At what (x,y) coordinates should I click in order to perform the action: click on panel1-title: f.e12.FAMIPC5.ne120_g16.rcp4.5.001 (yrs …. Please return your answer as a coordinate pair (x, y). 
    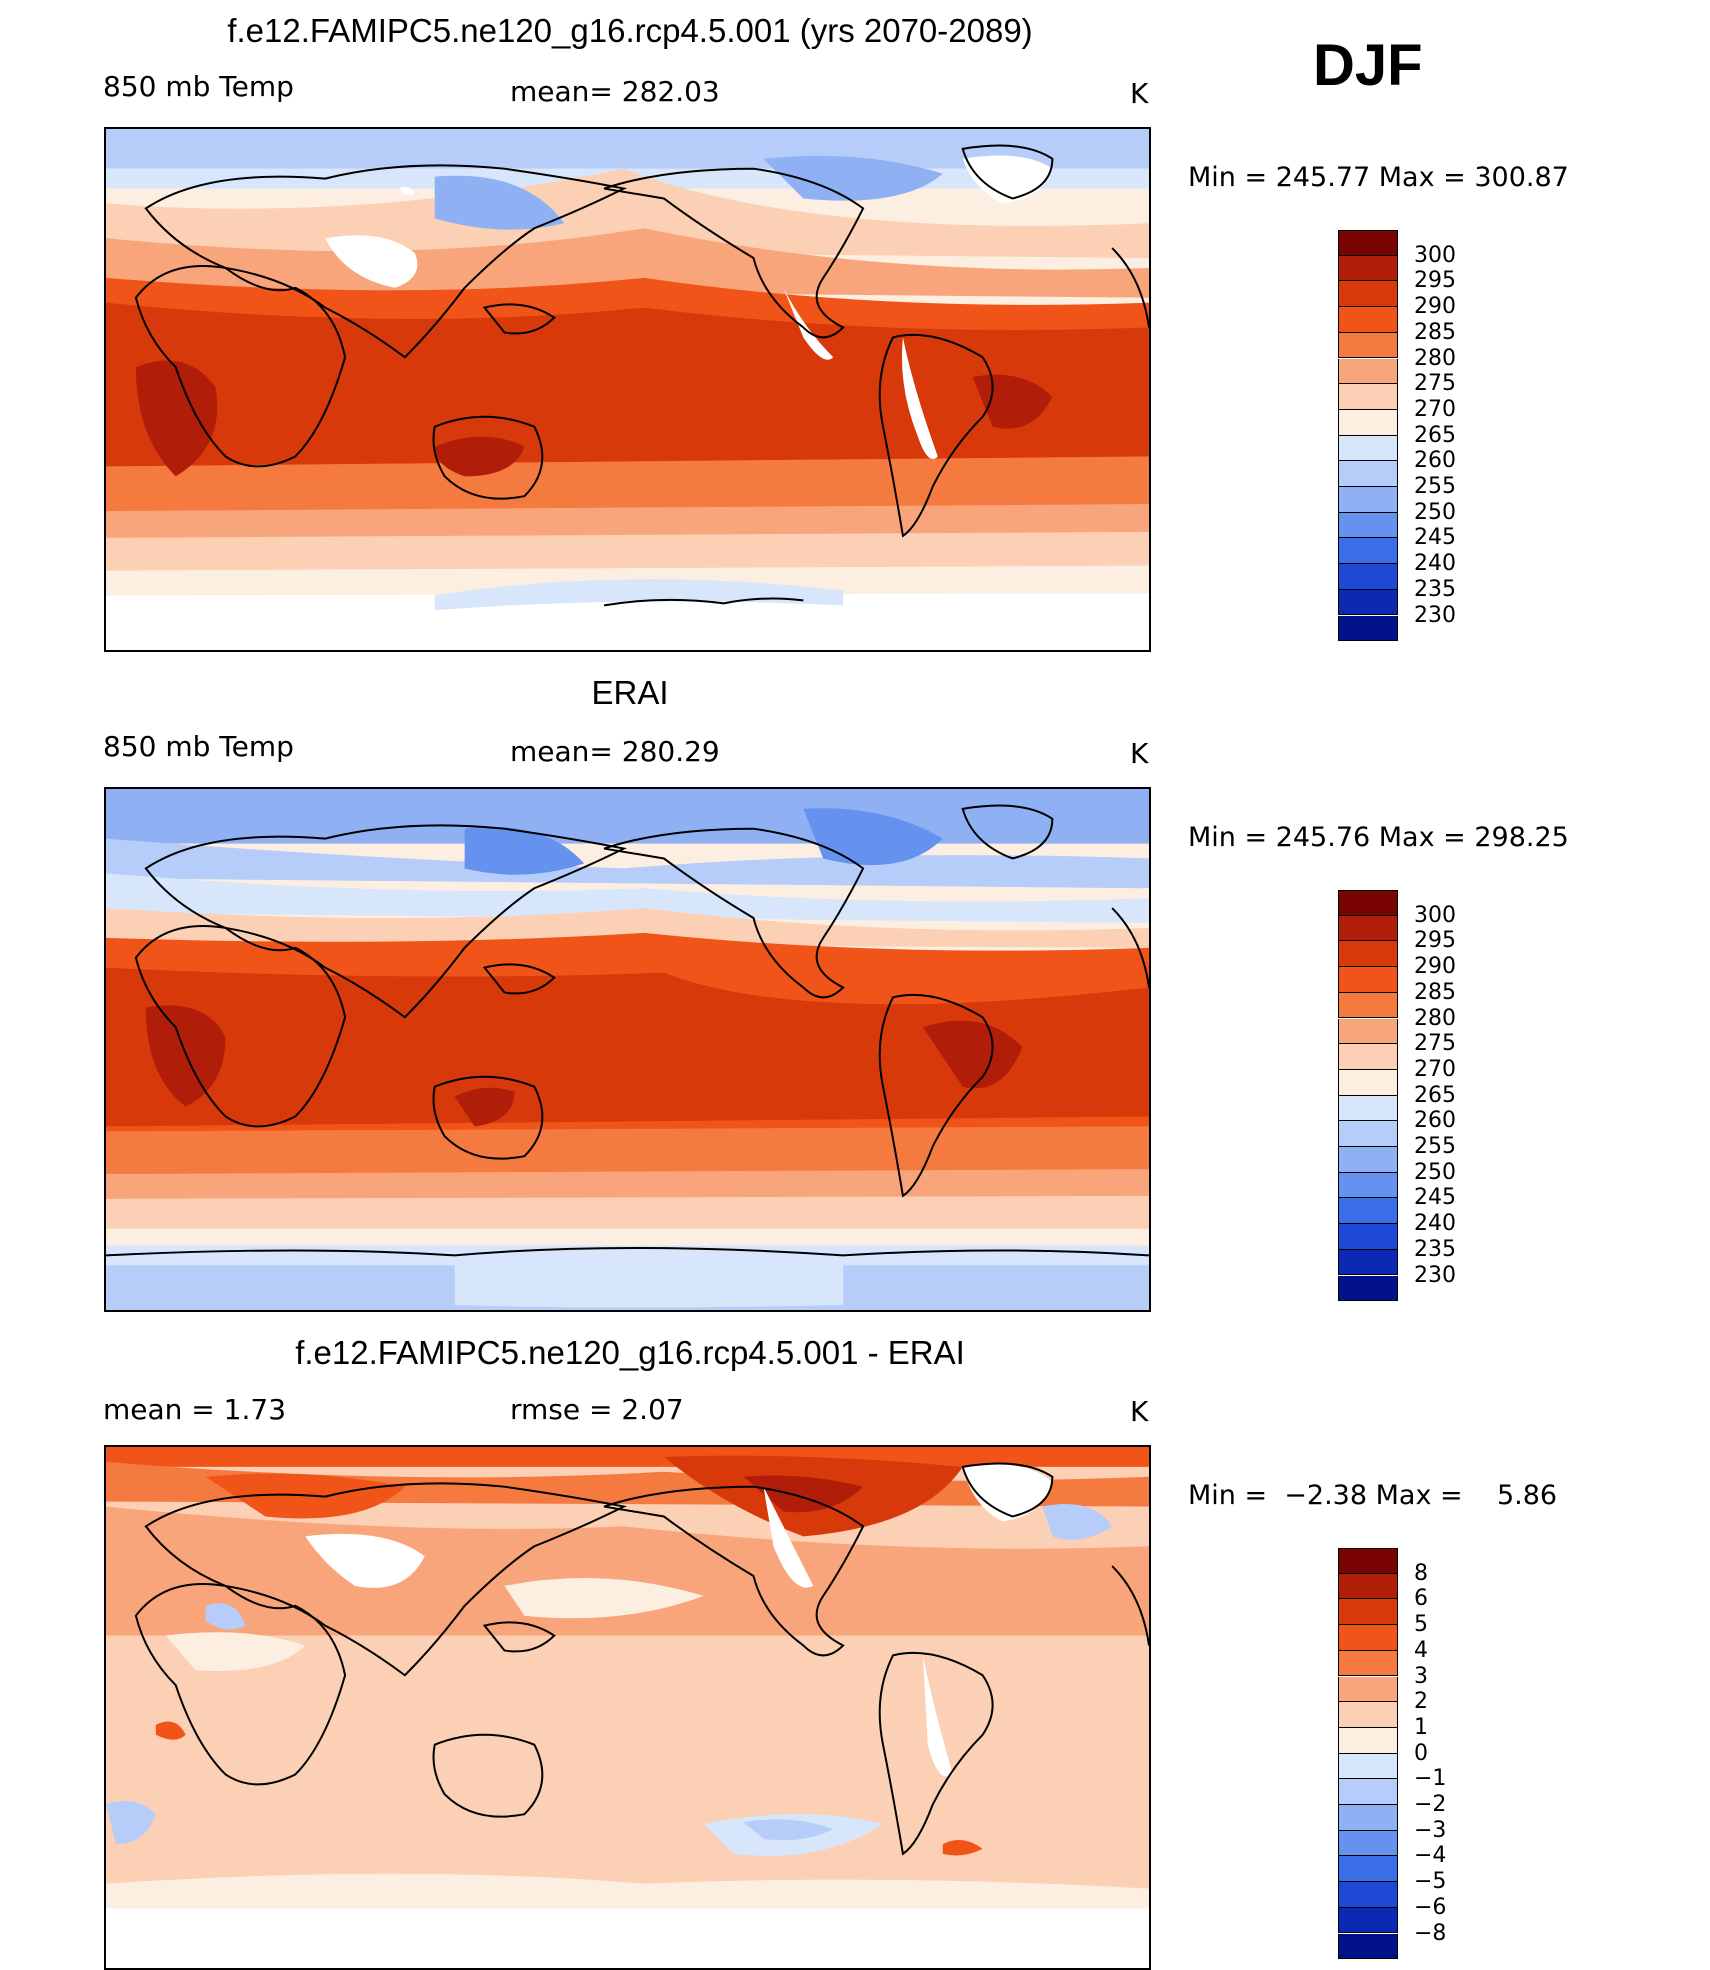
    Looking at the image, I should click on (630, 30).